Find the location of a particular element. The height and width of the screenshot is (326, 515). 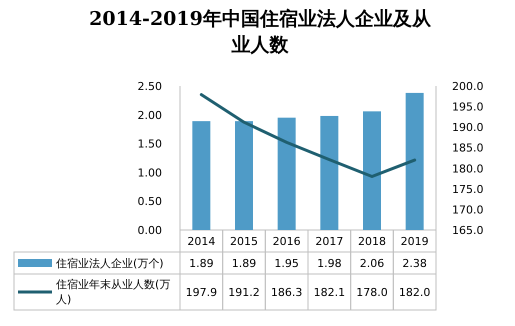

y2-tick-label: 200.0 is located at coordinates (468, 86).